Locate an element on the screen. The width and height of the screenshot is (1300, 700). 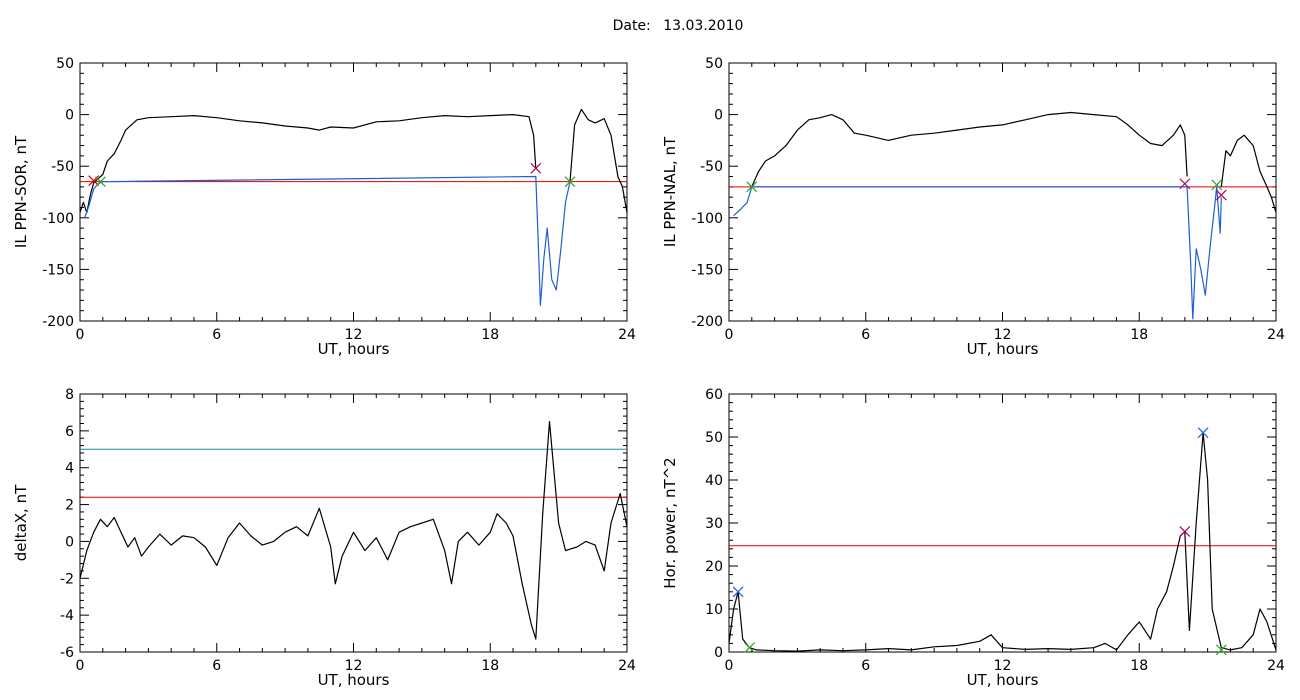
y-tick-label: 2 is located at coordinates (69, 506).